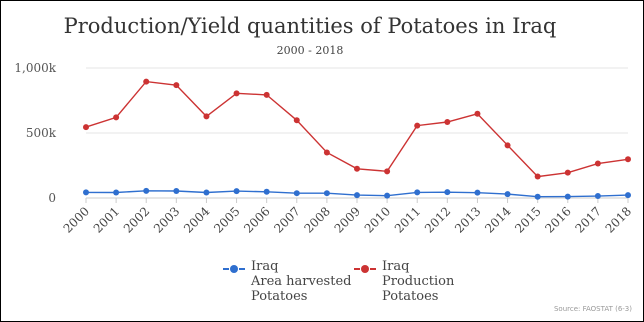 This screenshot has width=644, height=322. Describe the element at coordinates (498, 220) in the screenshot. I see `x-tick-label: 2014` at that location.